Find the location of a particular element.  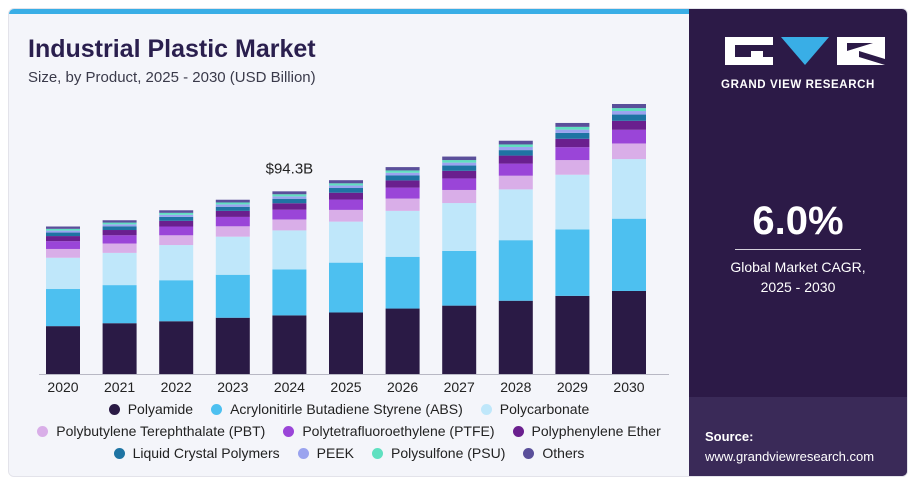

legend-item: Polysulfone (PSU) is located at coordinates (438, 453).